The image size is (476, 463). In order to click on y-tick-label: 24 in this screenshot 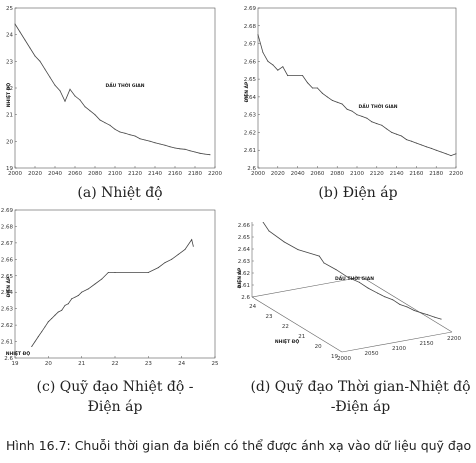, I will do `click(9, 36)`.